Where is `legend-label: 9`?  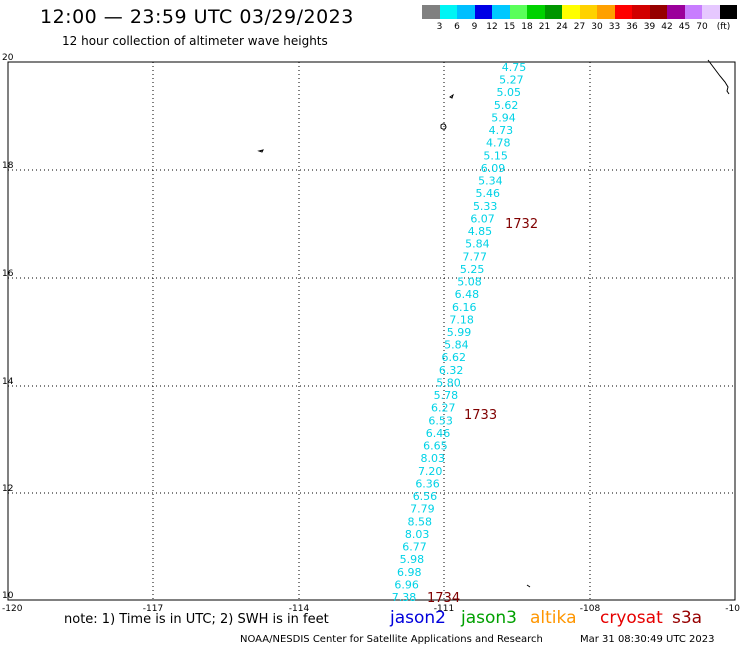 legend-label: 9 is located at coordinates (474, 27).